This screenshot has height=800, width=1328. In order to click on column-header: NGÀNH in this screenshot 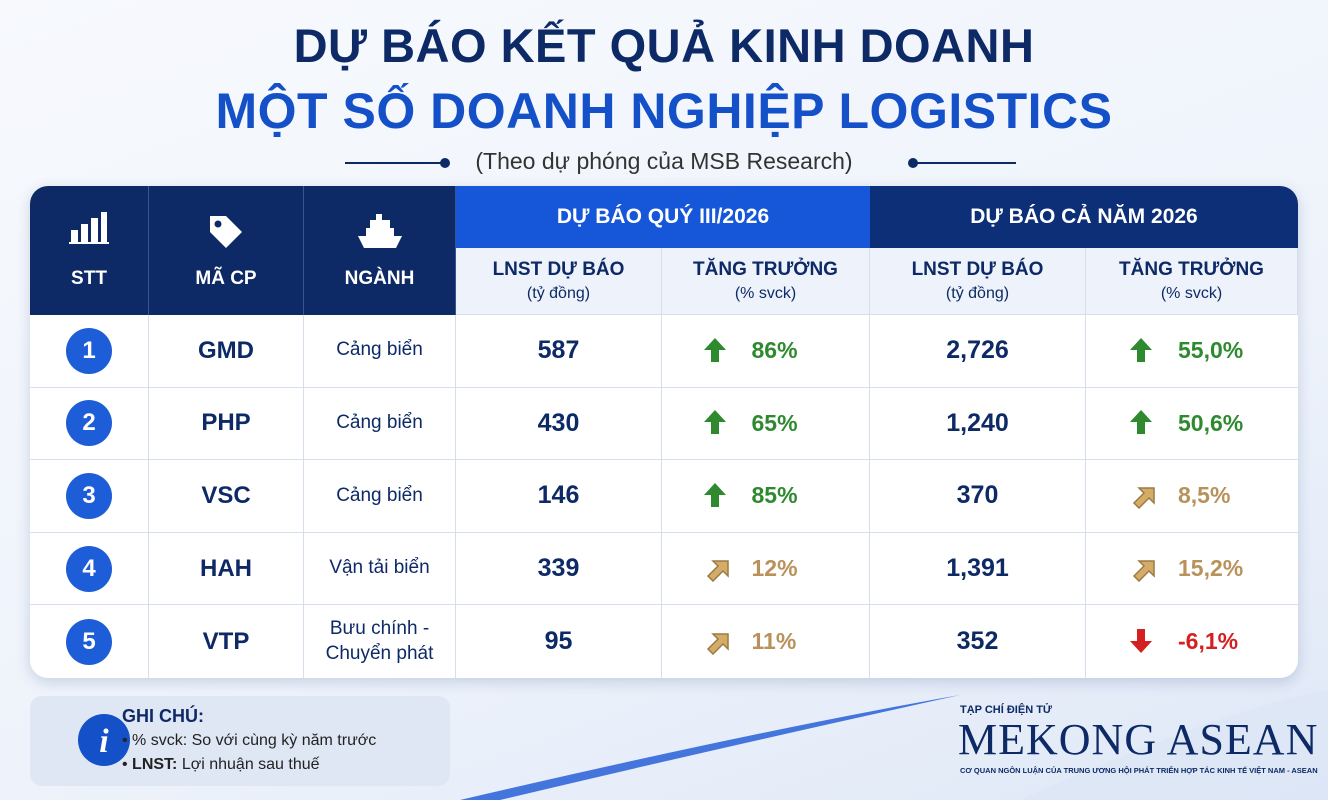, I will do `click(379, 278)`.